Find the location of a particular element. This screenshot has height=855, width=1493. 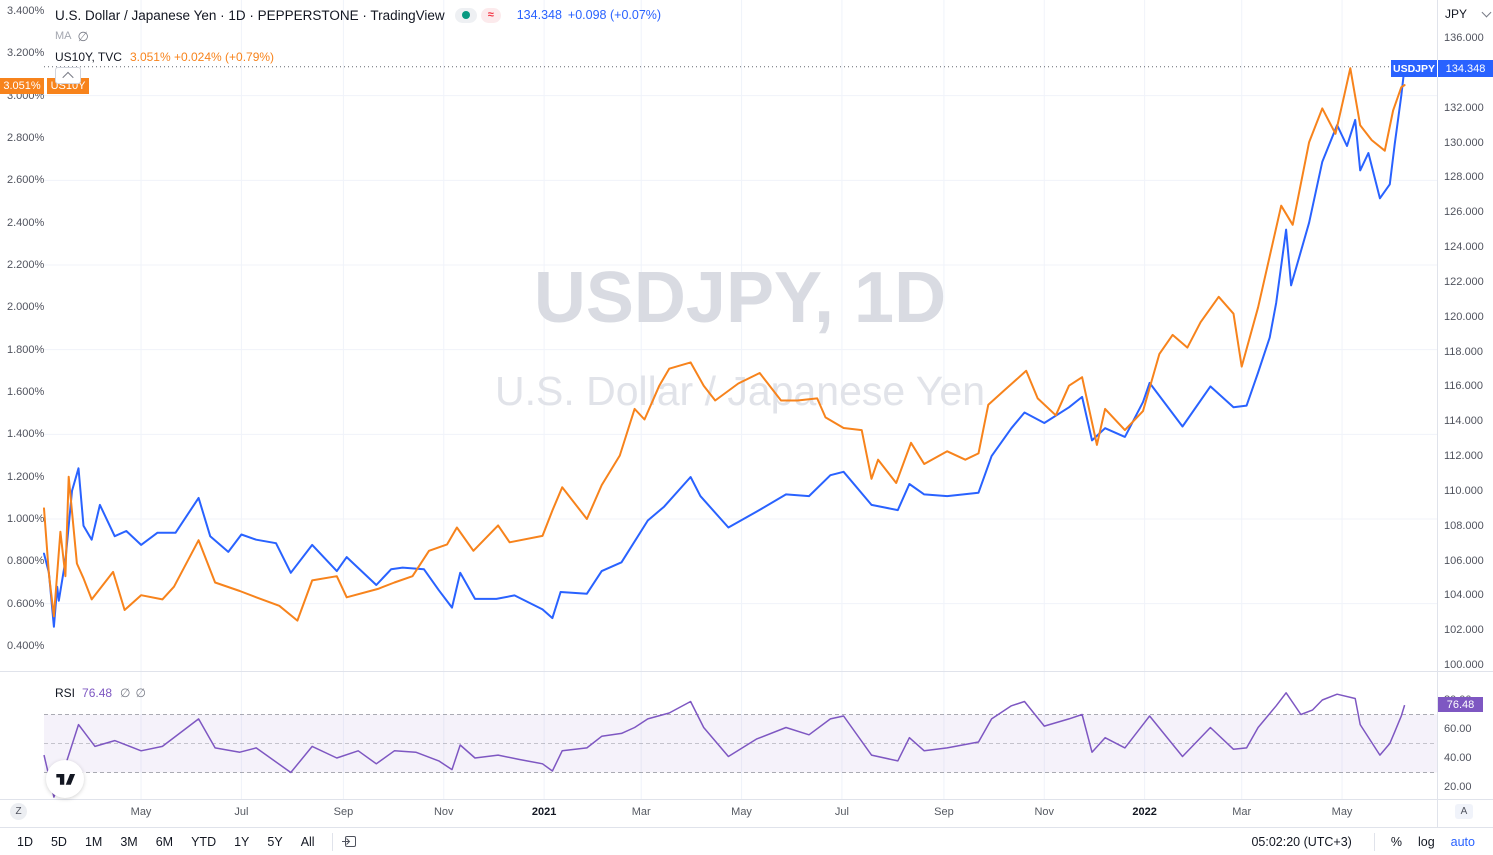

rsi-value-tag: 76.48 is located at coordinates (1460, 704).